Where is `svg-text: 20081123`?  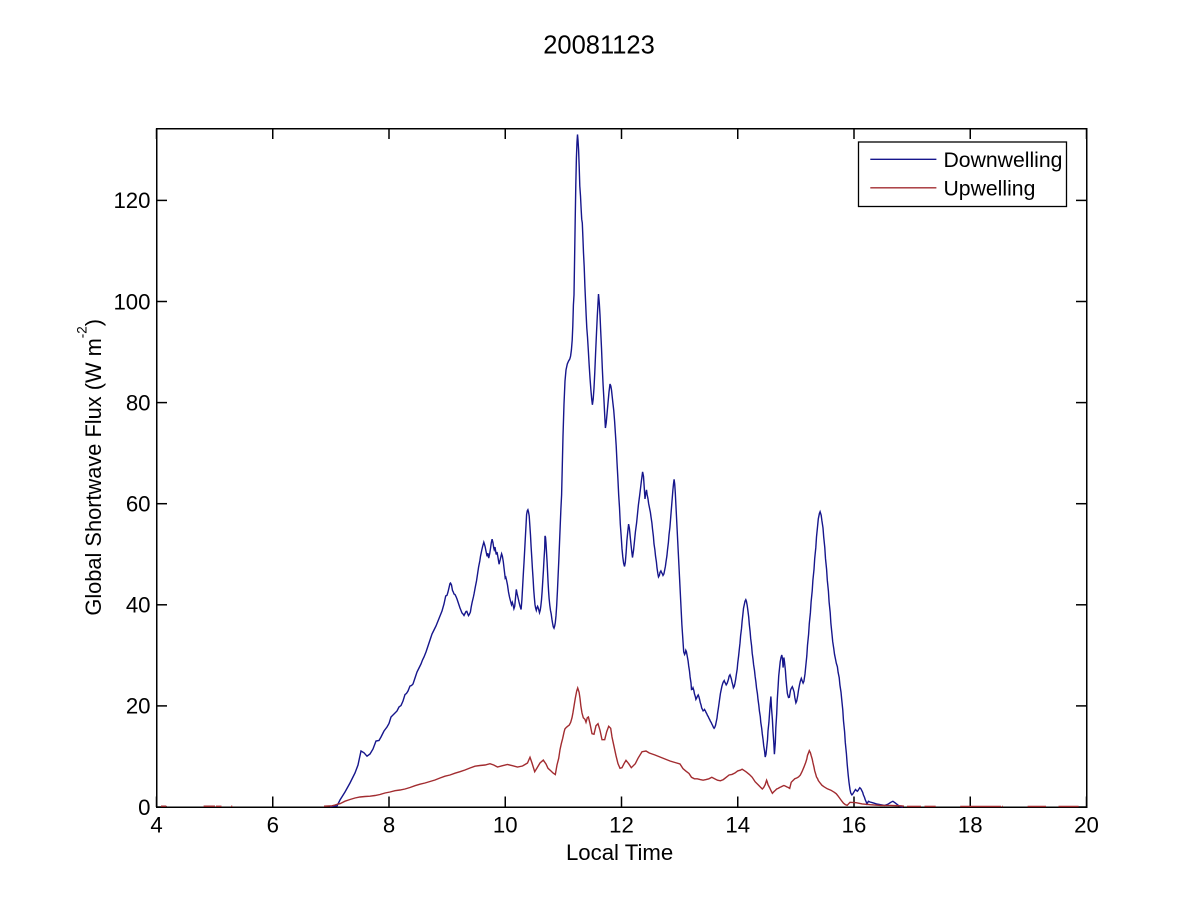 svg-text: 20081123 is located at coordinates (599, 46).